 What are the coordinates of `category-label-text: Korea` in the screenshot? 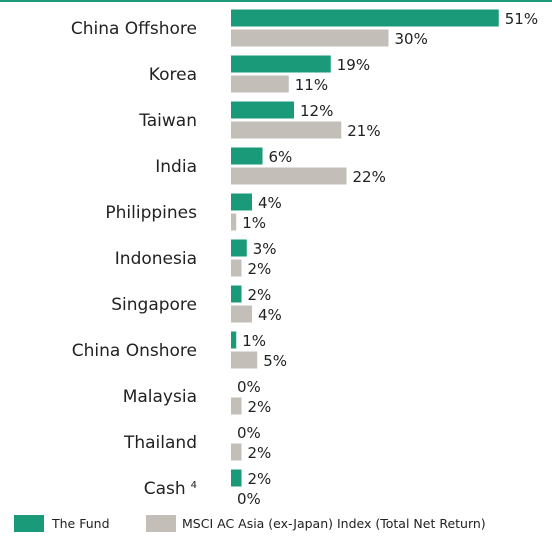 It's located at (173, 75).